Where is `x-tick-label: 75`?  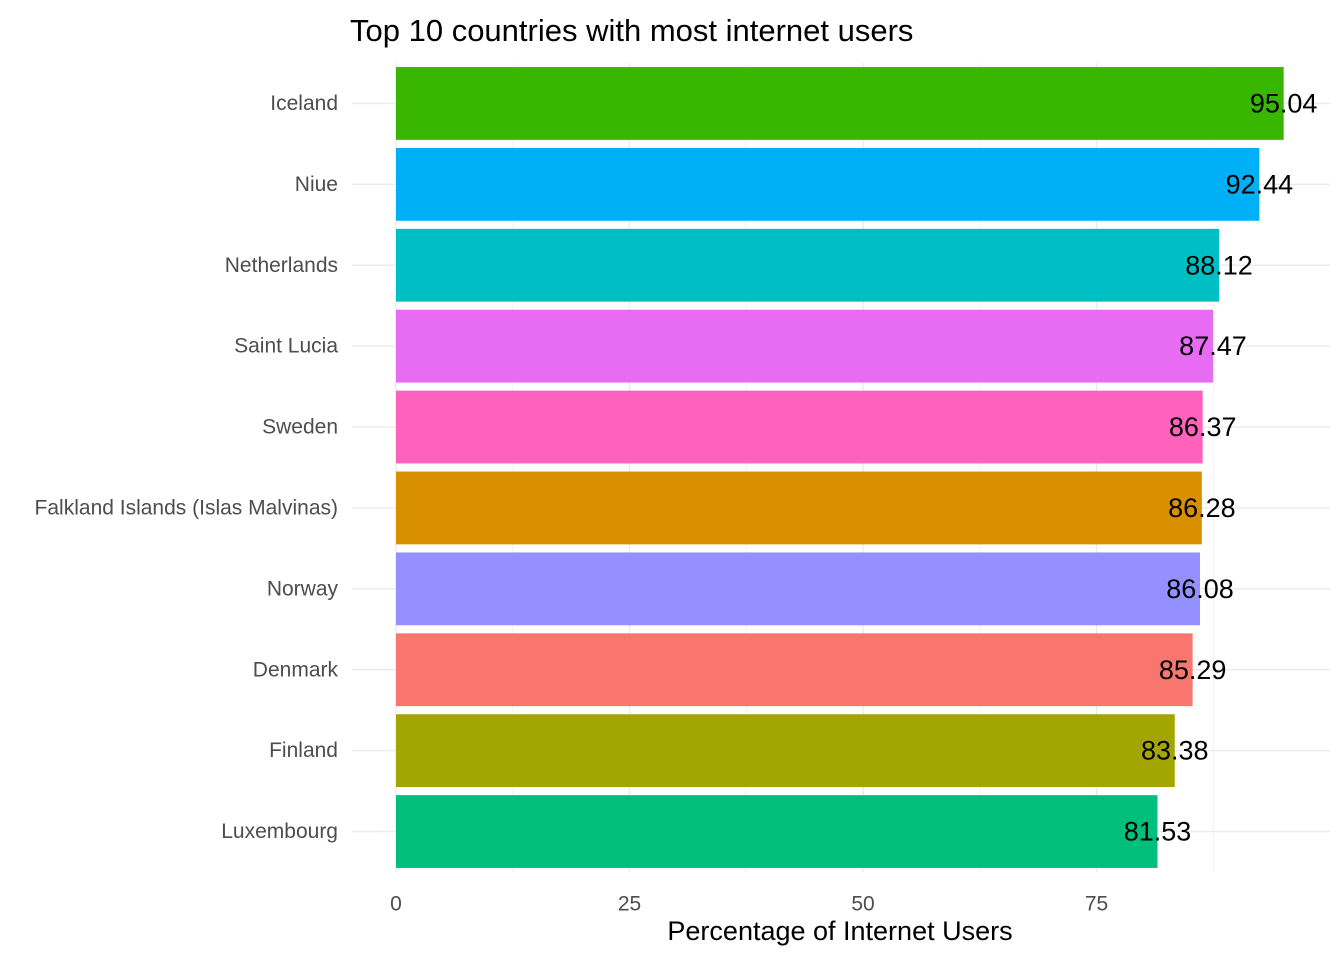
x-tick-label: 75 is located at coordinates (1096, 904).